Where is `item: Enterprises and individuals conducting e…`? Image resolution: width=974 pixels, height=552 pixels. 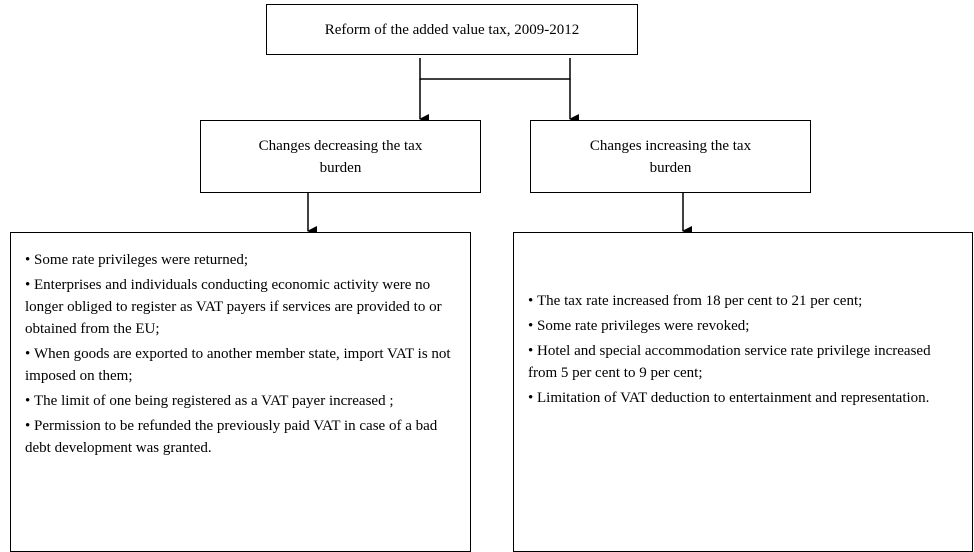
item: Enterprises and individuals conducting e… is located at coordinates (240, 307).